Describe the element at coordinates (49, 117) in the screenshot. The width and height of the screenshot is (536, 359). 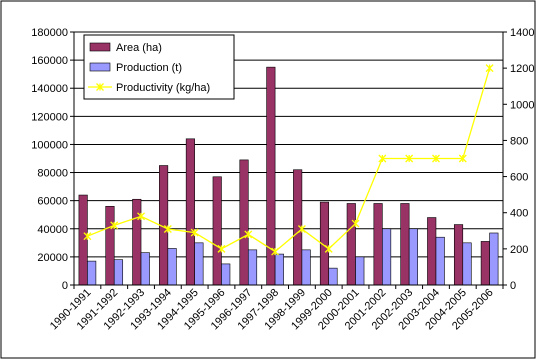
I see `y-tick-label: 120000` at that location.